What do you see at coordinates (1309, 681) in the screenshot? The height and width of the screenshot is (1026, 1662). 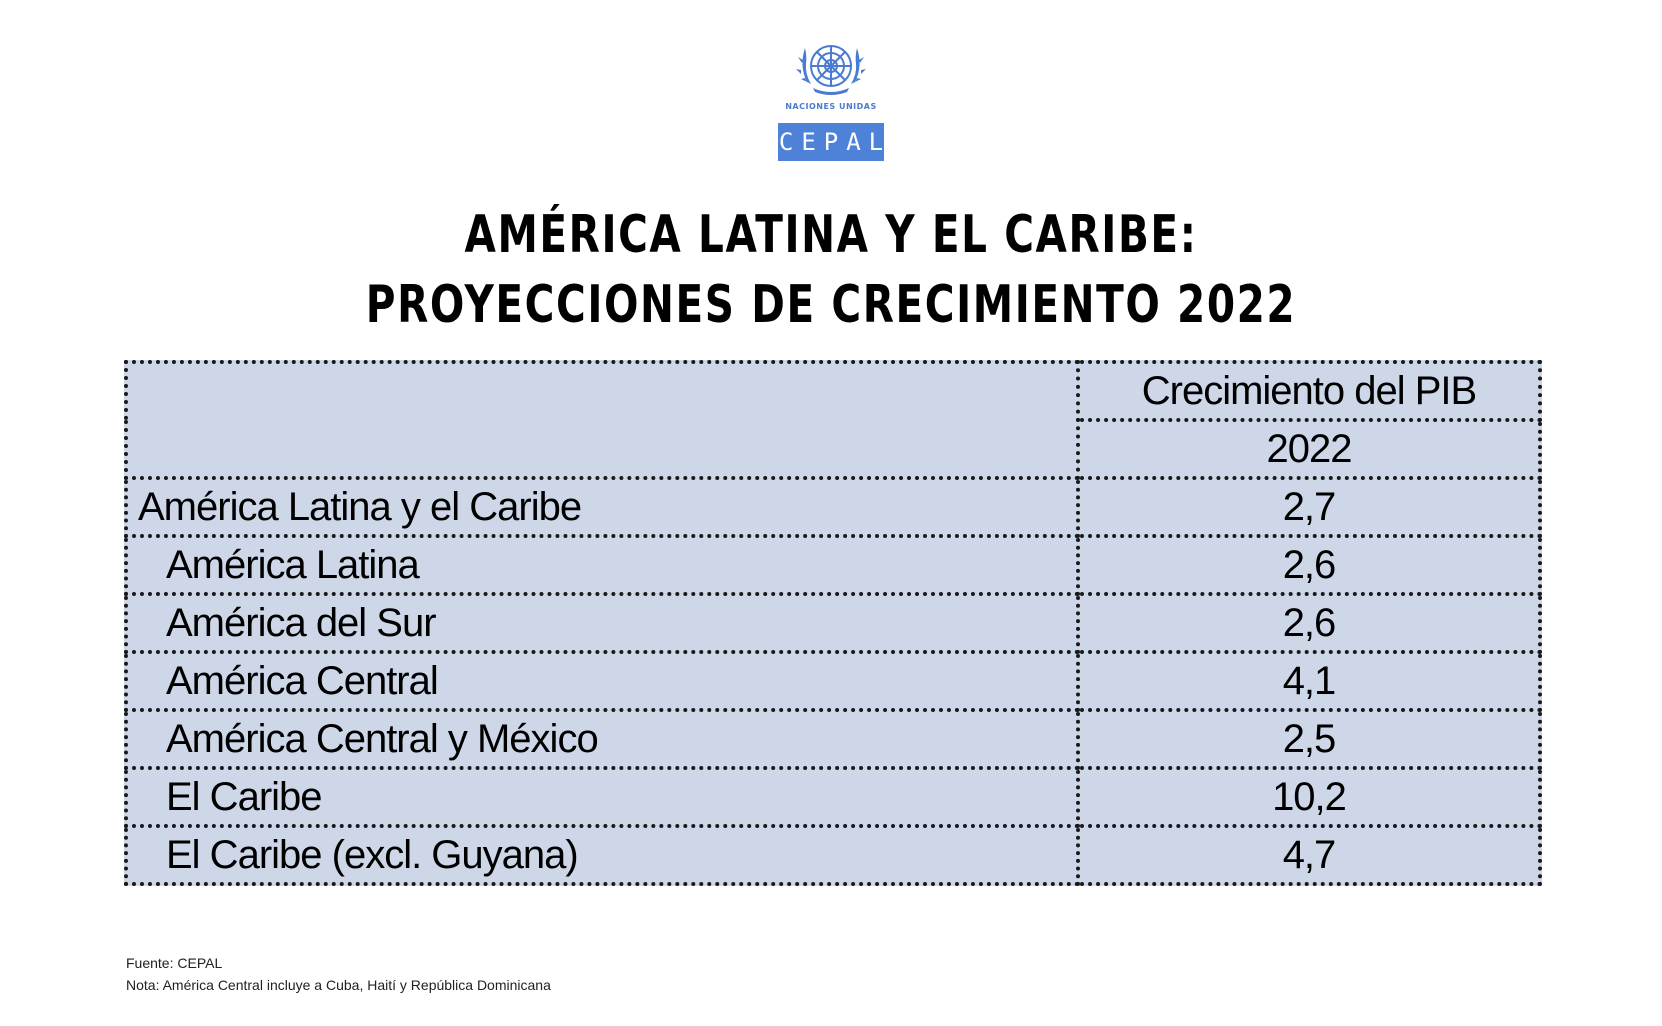 I see `value-cell: 4,1` at bounding box center [1309, 681].